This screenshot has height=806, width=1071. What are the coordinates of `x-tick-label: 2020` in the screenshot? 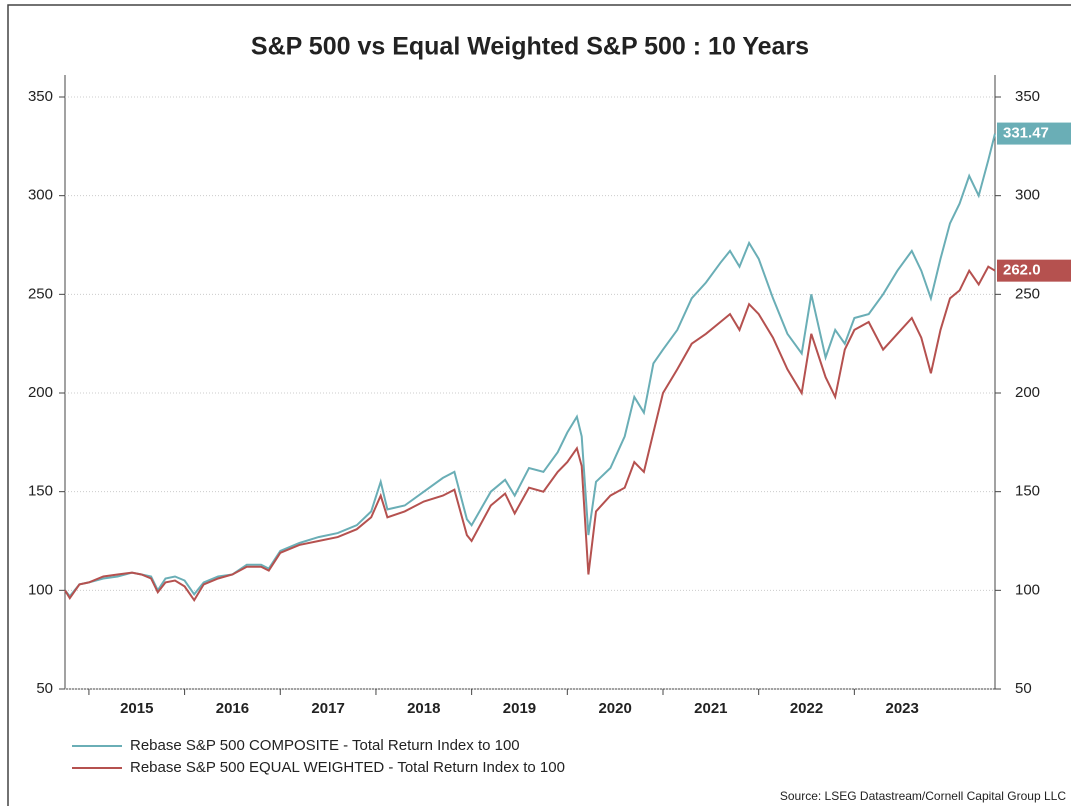 It's located at (614, 708).